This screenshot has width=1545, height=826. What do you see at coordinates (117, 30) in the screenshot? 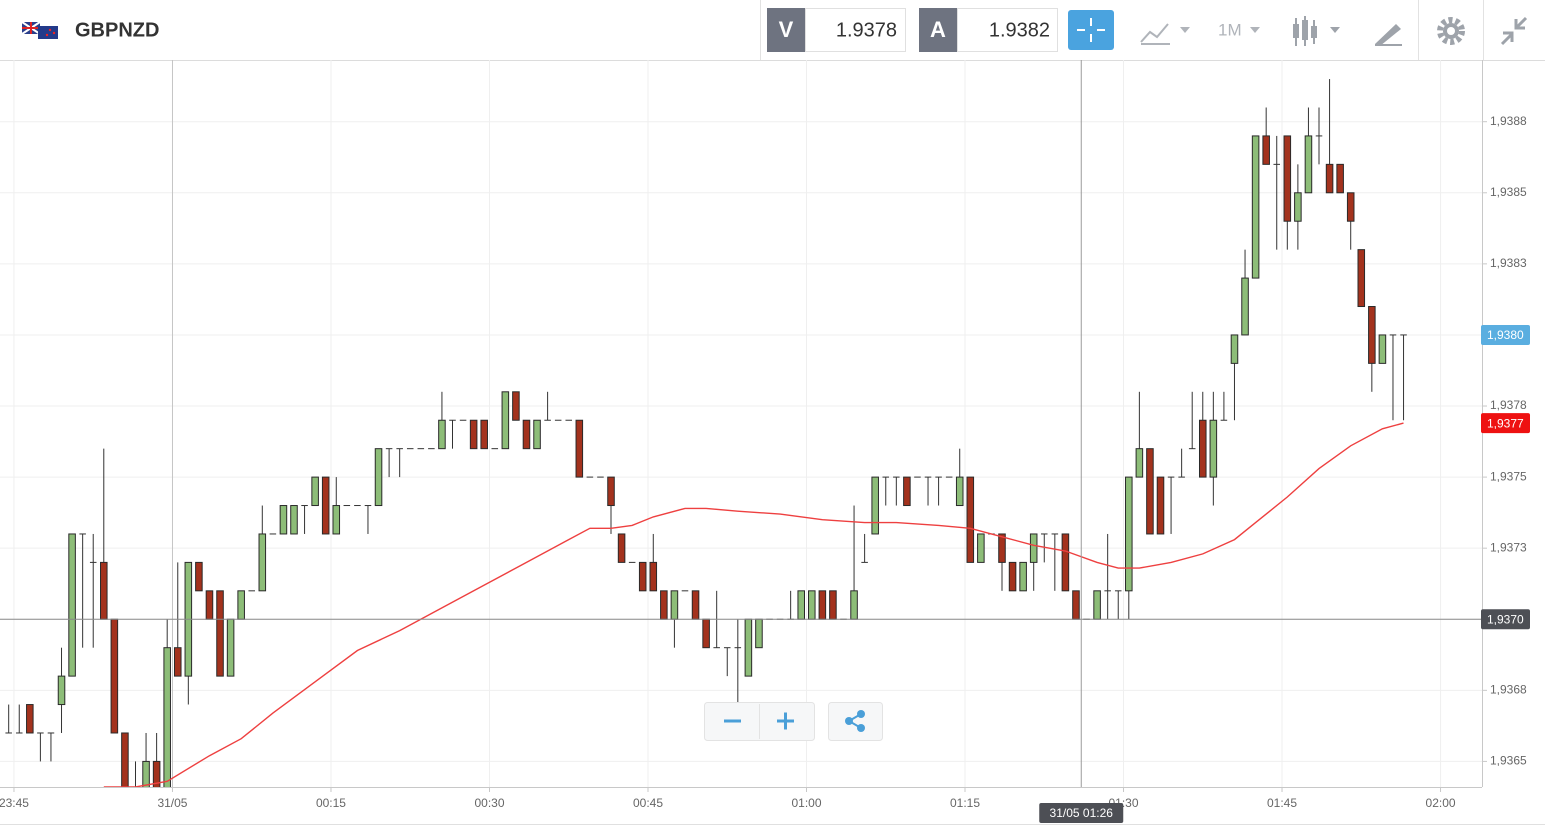
I see `symbol: GBPNZD` at bounding box center [117, 30].